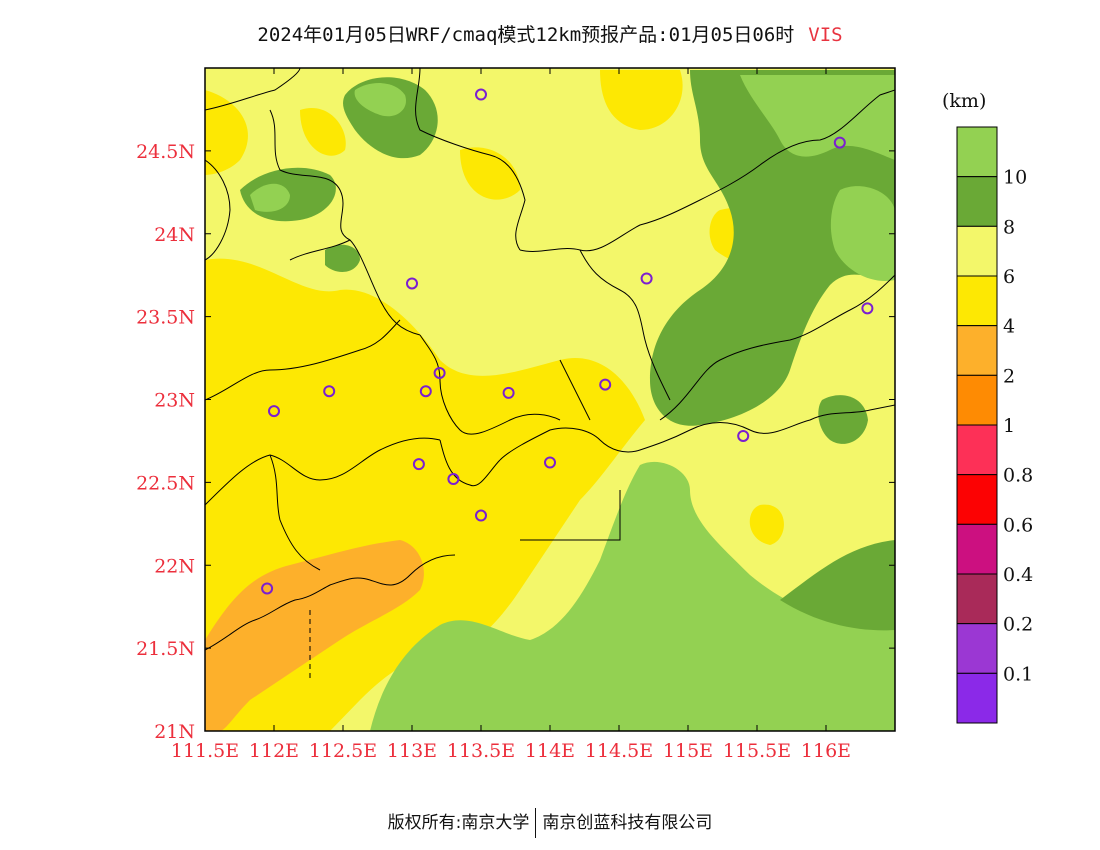 The image size is (1100, 850). What do you see at coordinates (1009, 376) in the screenshot?
I see `colorbar-label: 2` at bounding box center [1009, 376].